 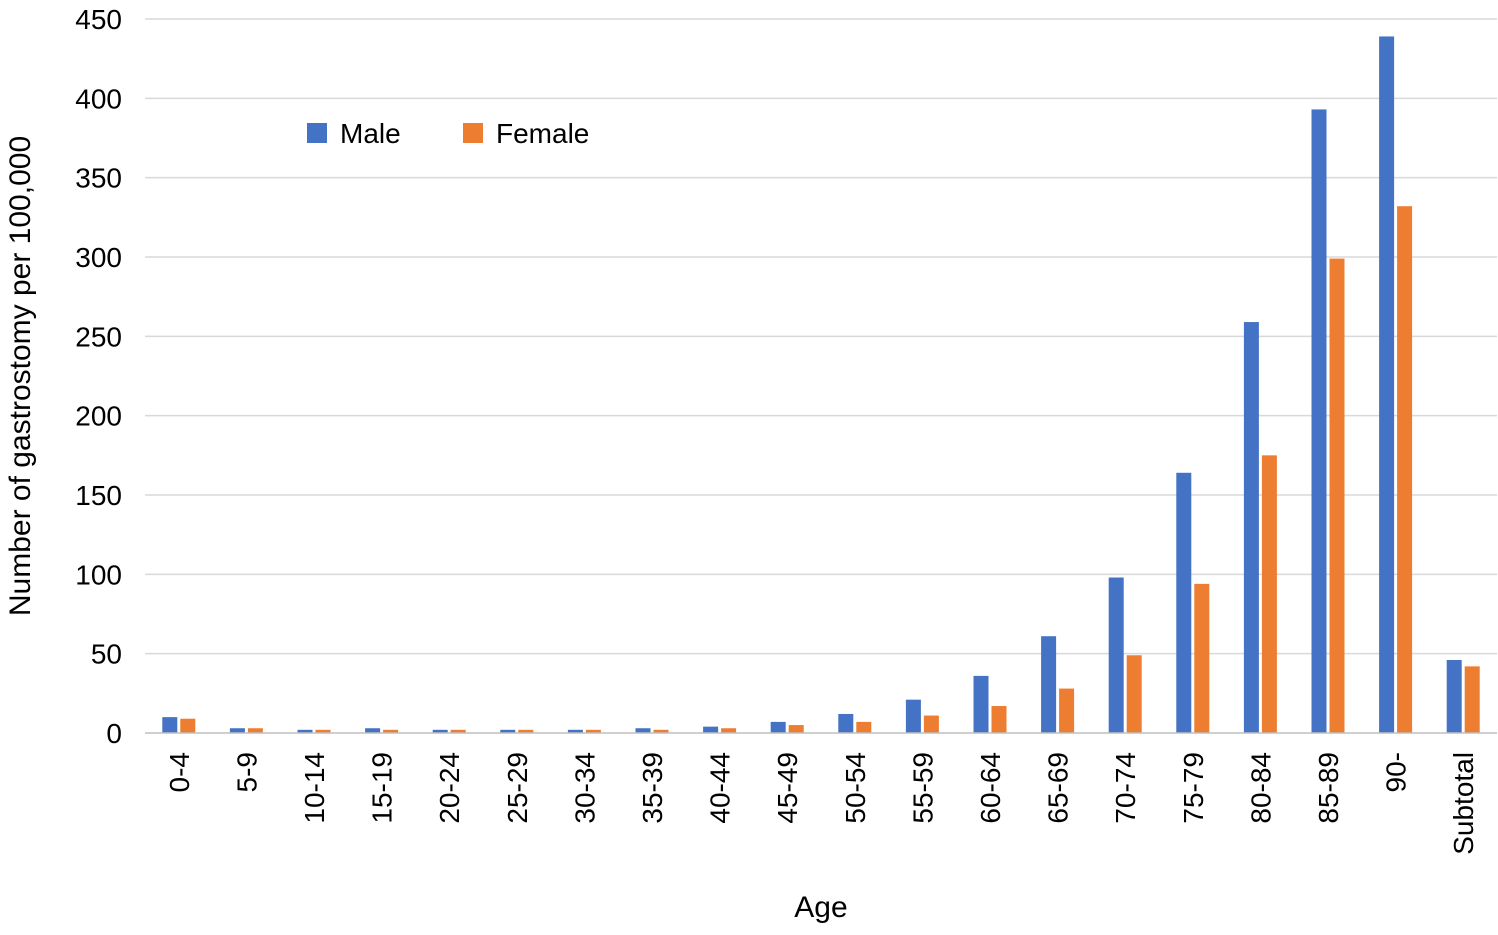 I want to click on legend-swatch-male, so click(x=317, y=133).